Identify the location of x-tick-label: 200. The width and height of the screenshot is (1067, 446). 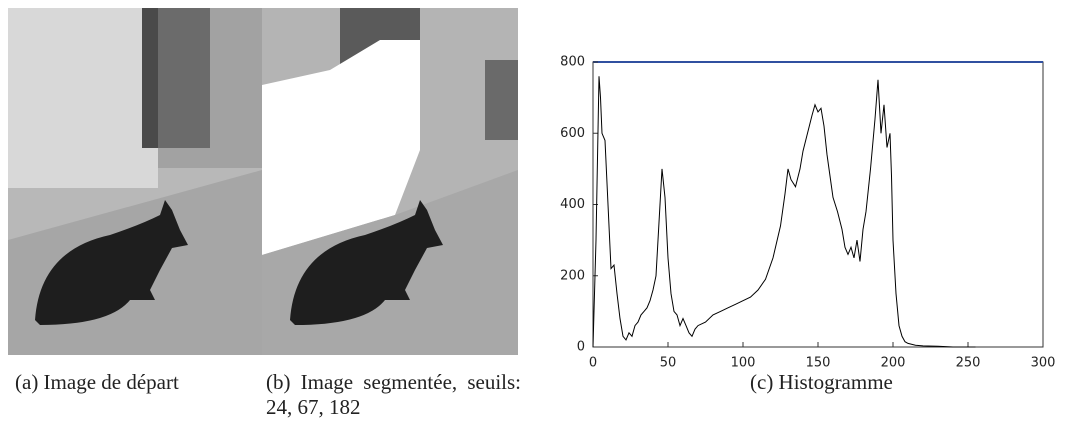
(893, 363).